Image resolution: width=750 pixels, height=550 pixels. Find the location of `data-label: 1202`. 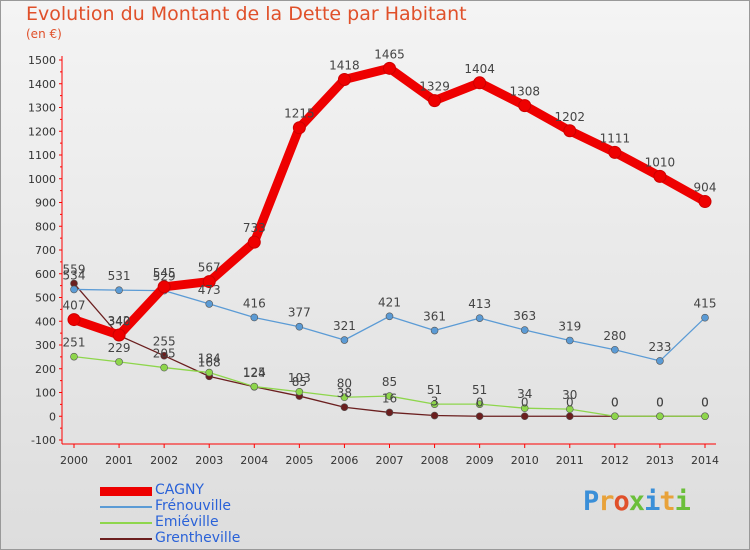

data-label: 1202 is located at coordinates (570, 117).